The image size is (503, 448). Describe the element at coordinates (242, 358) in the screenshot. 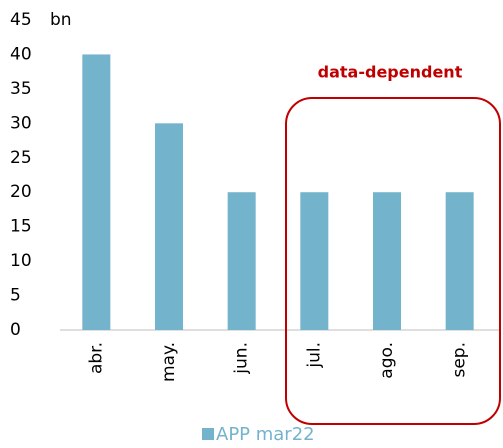

I see `x-tick-label: jun.` at that location.